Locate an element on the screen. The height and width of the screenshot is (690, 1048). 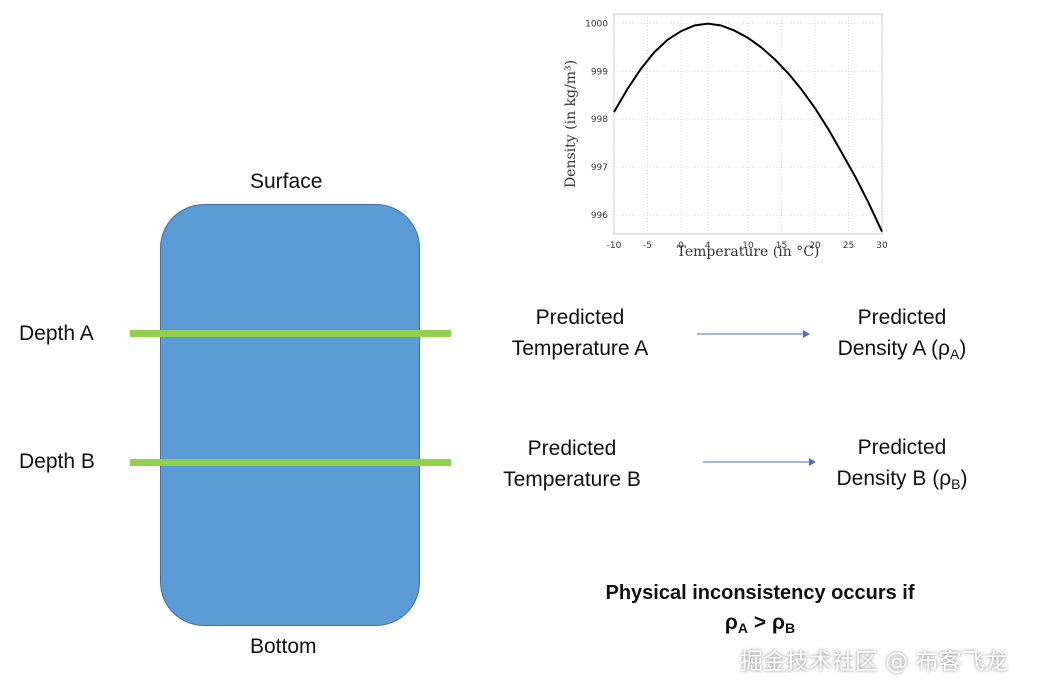
depth-a-line is located at coordinates (290, 333).